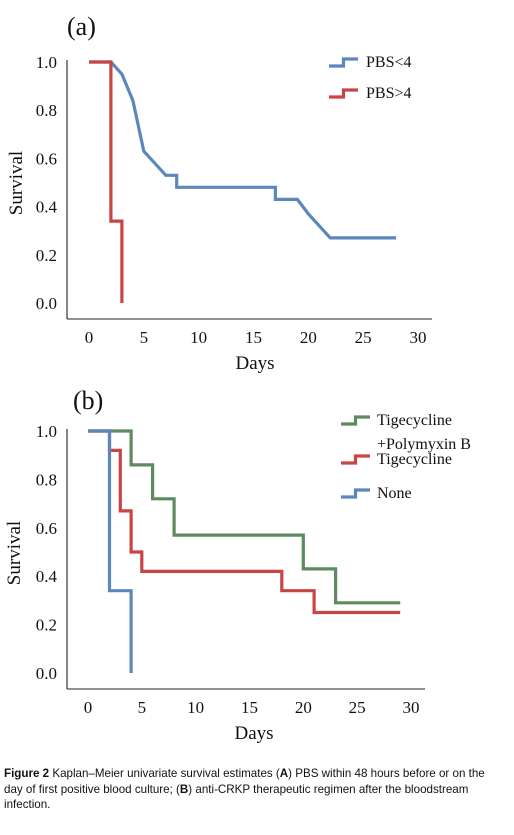  What do you see at coordinates (88, 400) in the screenshot?
I see `panel-label: (b)` at bounding box center [88, 400].